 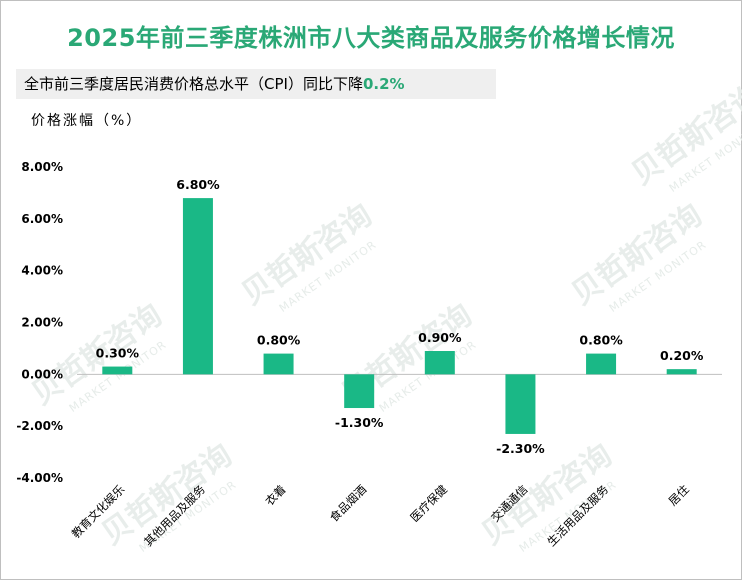 I want to click on subtitle-box: 全市前三季度居民消费价格总水平（CPI）同比下降0.2%, so click(x=256, y=84).